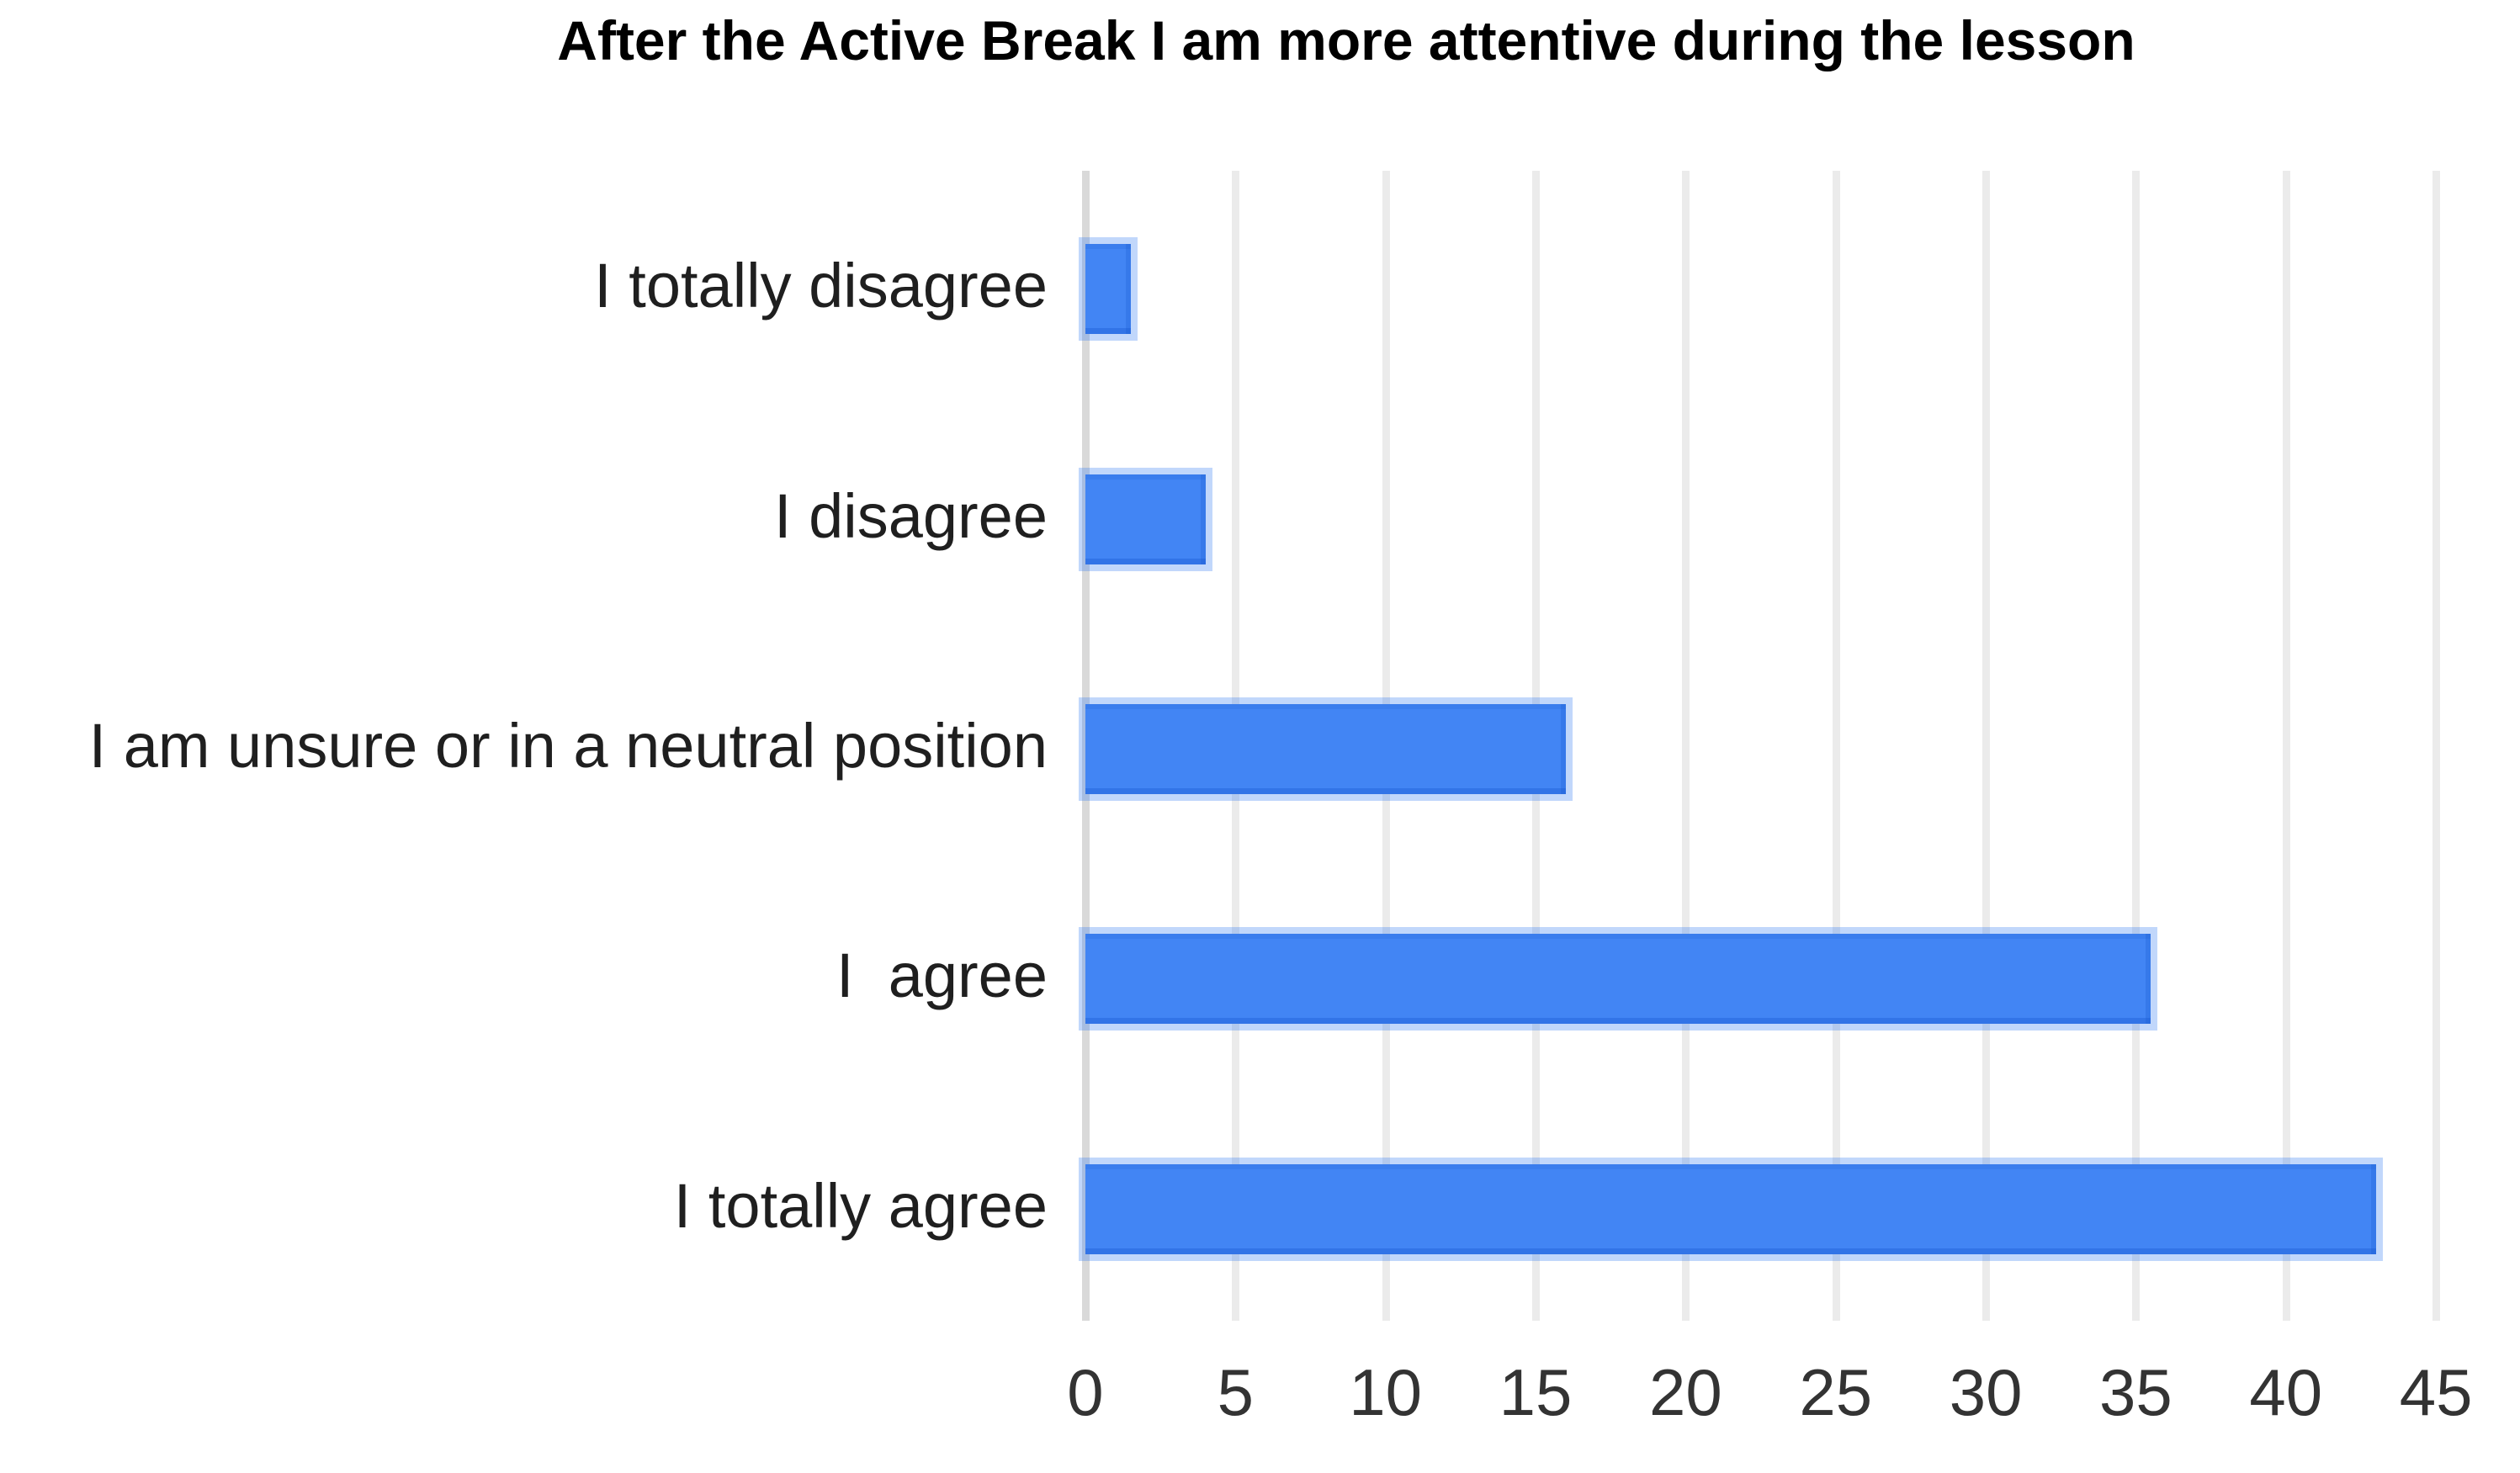  I want to click on x-tick-label: 30, so click(1986, 1392).